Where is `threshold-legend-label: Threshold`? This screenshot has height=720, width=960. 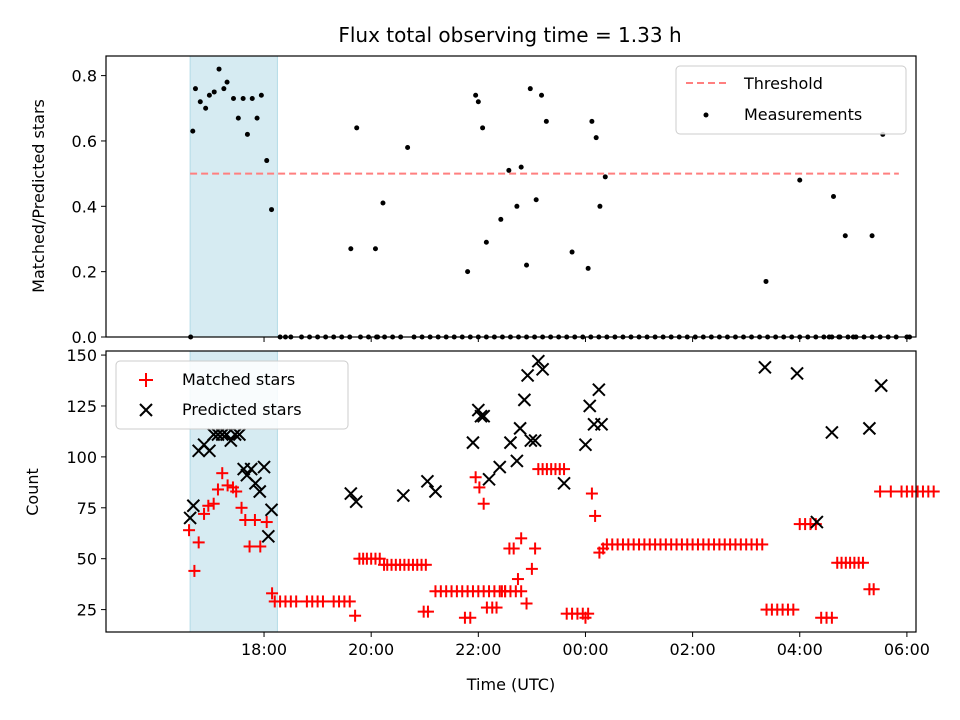 threshold-legend-label: Threshold is located at coordinates (783, 83).